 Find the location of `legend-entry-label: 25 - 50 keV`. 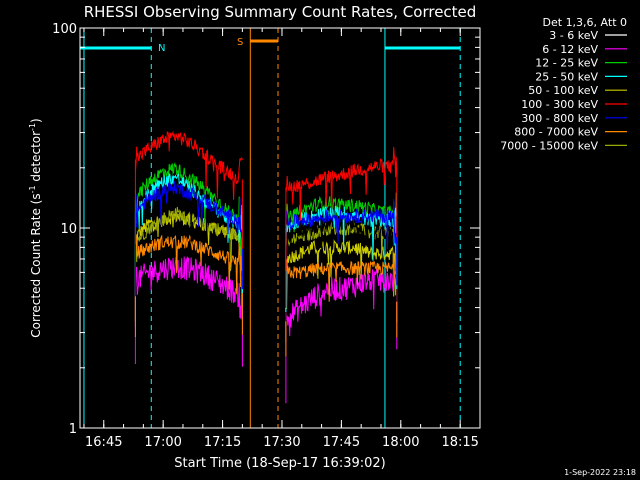

legend-entry-label: 25 - 50 keV is located at coordinates (566, 76).